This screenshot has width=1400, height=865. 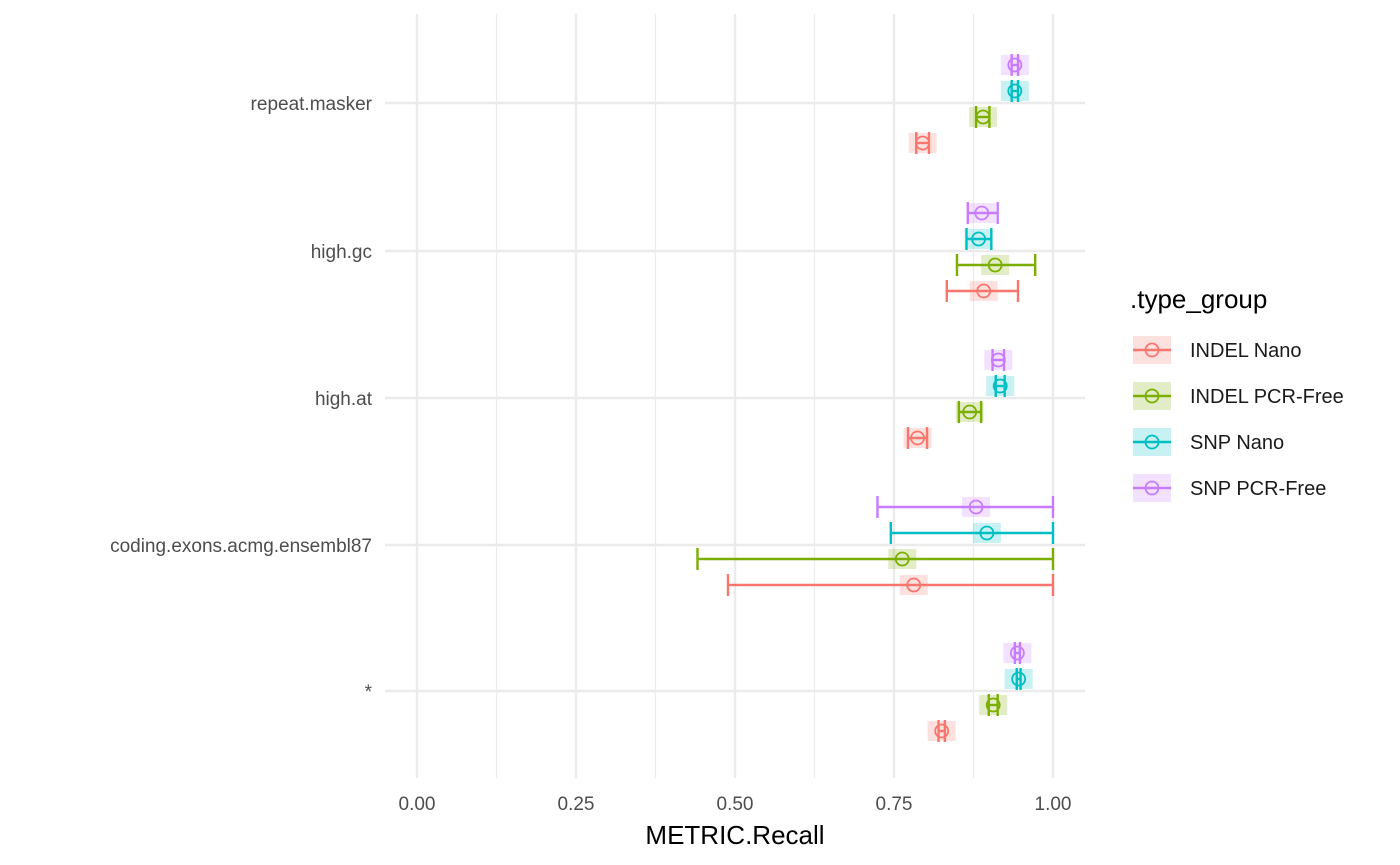 What do you see at coordinates (734, 835) in the screenshot?
I see `x-axis-title: METRIC.Recall` at bounding box center [734, 835].